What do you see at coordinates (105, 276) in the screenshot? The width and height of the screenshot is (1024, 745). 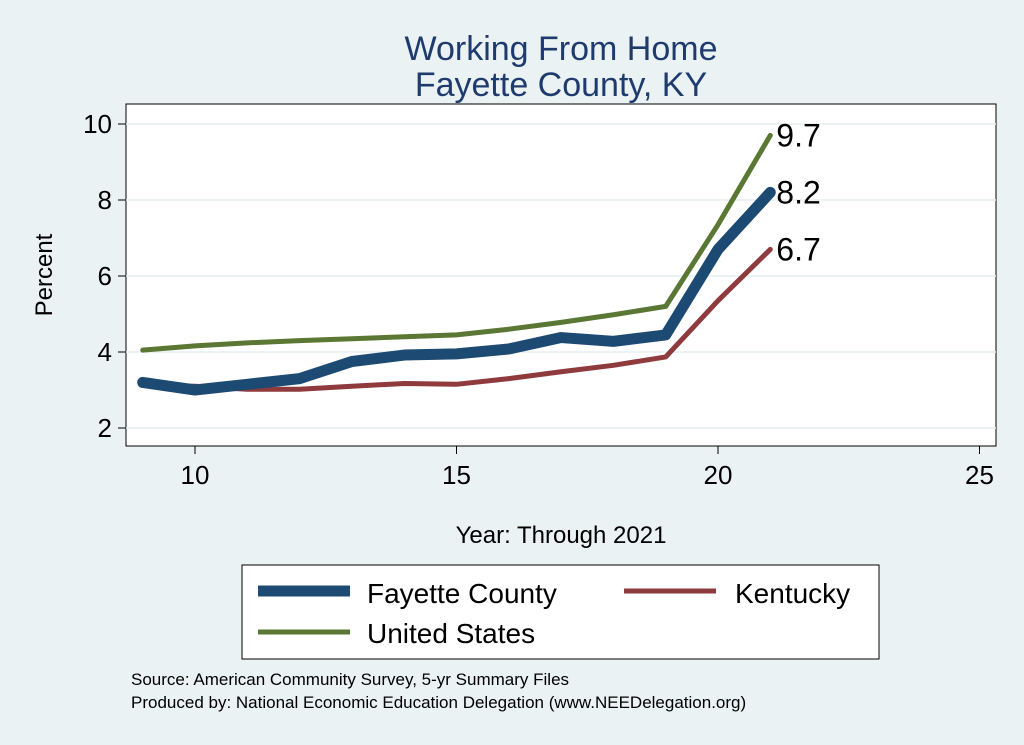 I see `y-tick-label: 6` at bounding box center [105, 276].